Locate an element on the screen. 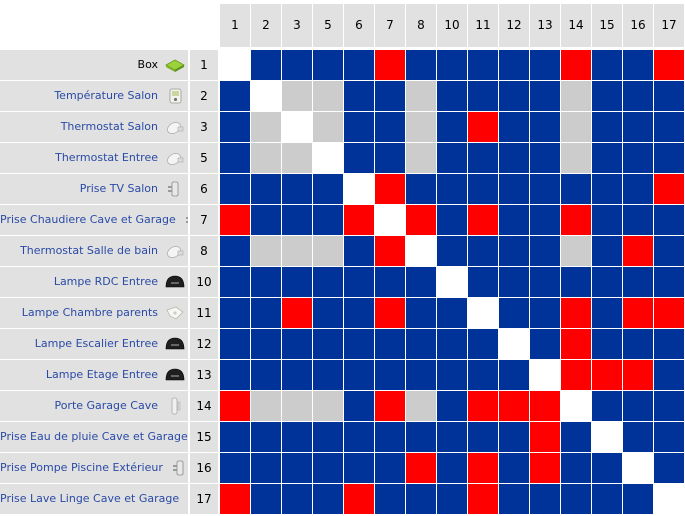 This screenshot has width=685, height=516. device-name: Thermostat Entree is located at coordinates (106, 157).